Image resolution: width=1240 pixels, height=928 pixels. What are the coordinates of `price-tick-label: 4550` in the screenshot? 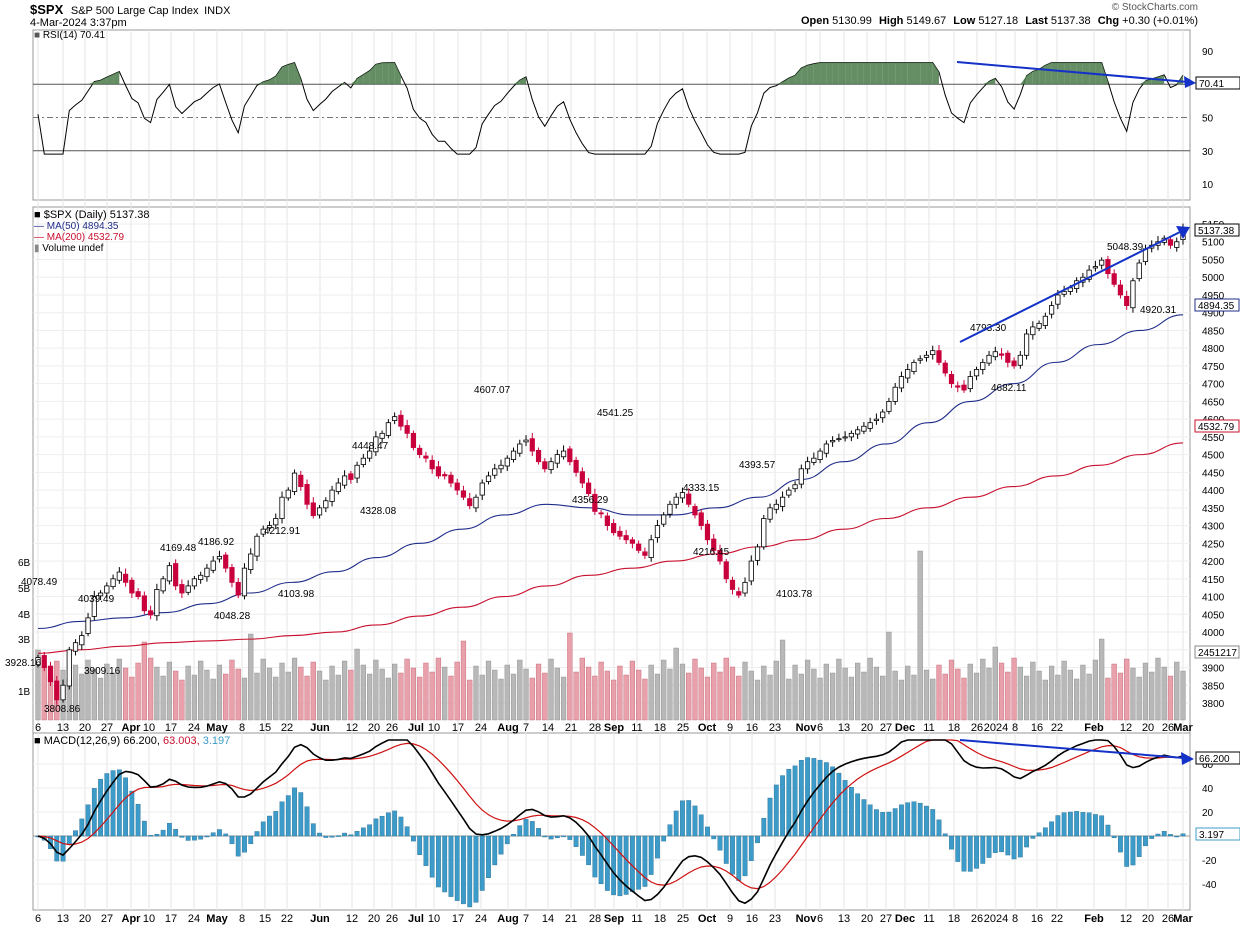 It's located at (1213, 438).